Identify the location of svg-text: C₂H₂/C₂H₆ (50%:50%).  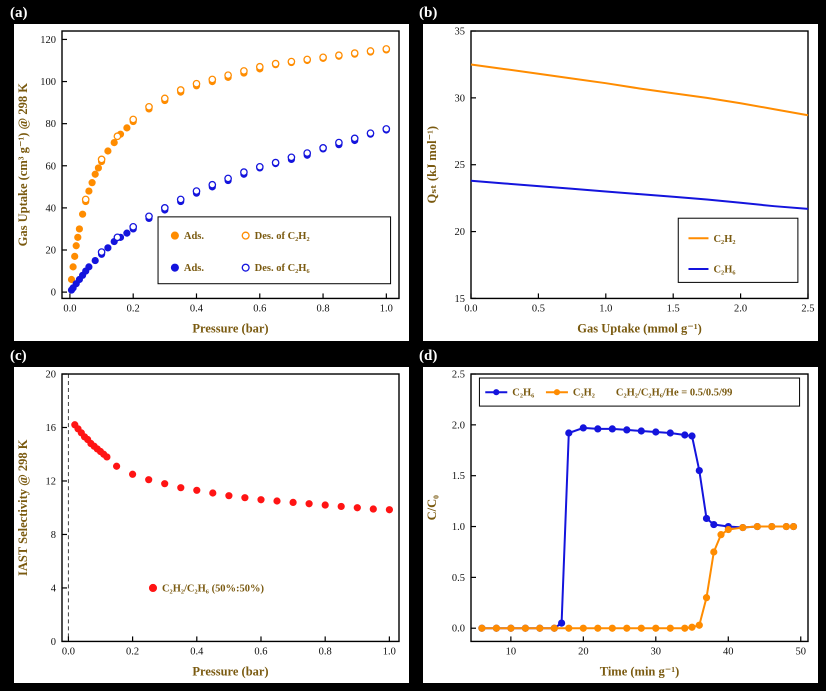
(213, 588).